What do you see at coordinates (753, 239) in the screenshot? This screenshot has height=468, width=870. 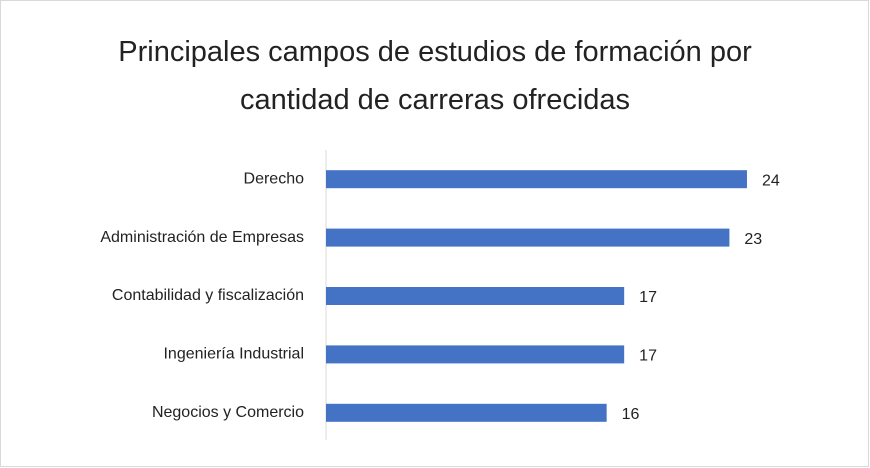 I see `data-label: 23` at bounding box center [753, 239].